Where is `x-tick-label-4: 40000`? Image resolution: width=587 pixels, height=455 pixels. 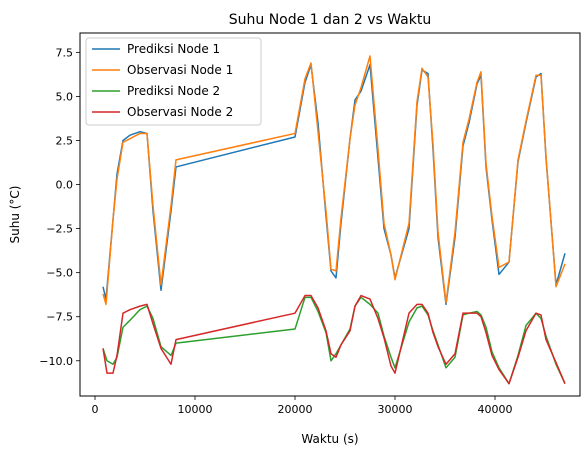
x-tick-label-4: 40000 is located at coordinates (495, 409).